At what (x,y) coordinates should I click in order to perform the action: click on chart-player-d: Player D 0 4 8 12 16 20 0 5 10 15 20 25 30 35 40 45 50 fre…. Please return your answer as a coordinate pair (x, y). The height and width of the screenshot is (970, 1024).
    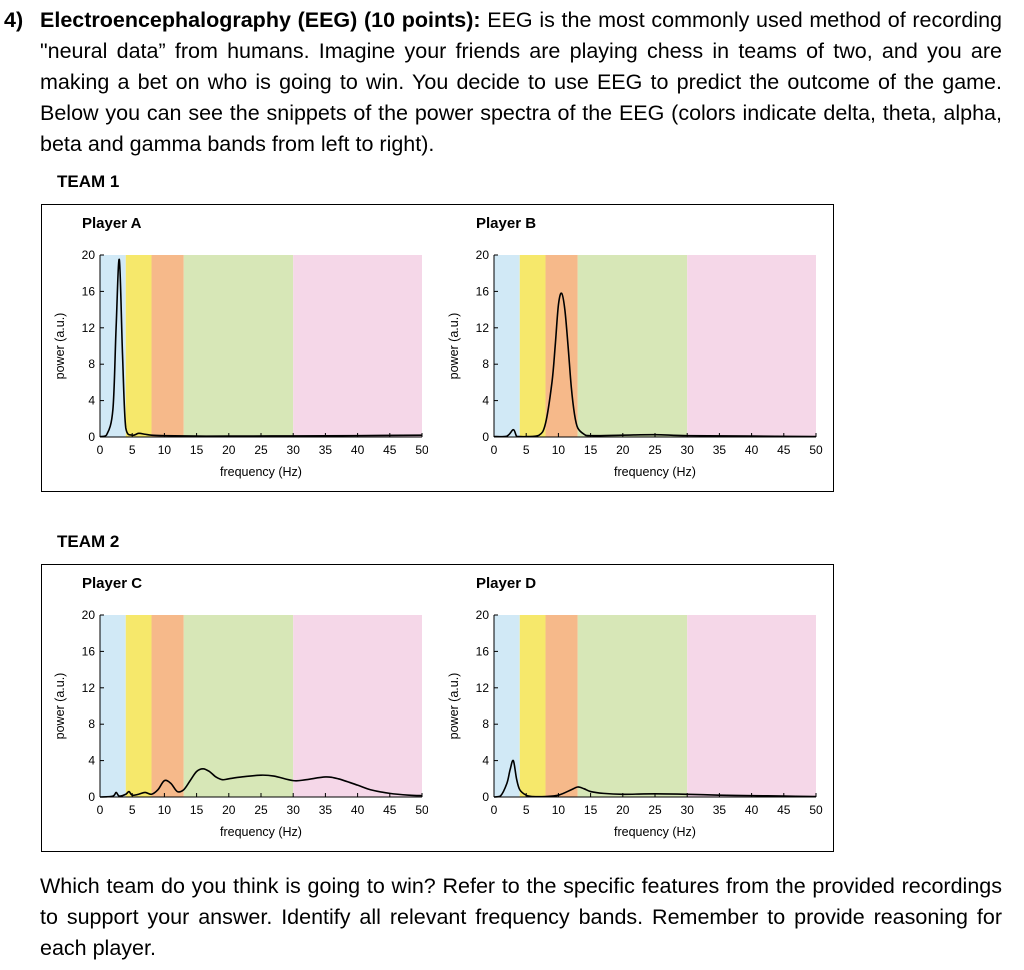
    Looking at the image, I should click on (635, 707).